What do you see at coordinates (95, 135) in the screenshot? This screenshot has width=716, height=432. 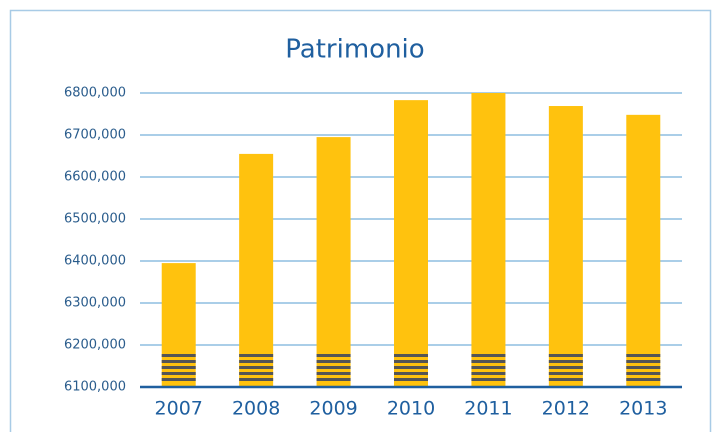 I see `y-tick-label: 6700,000` at bounding box center [95, 135].